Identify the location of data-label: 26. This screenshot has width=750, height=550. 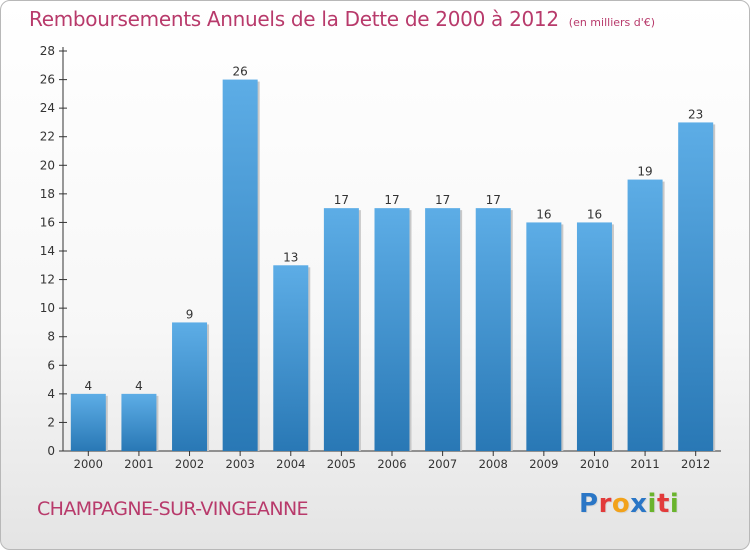
(240, 72).